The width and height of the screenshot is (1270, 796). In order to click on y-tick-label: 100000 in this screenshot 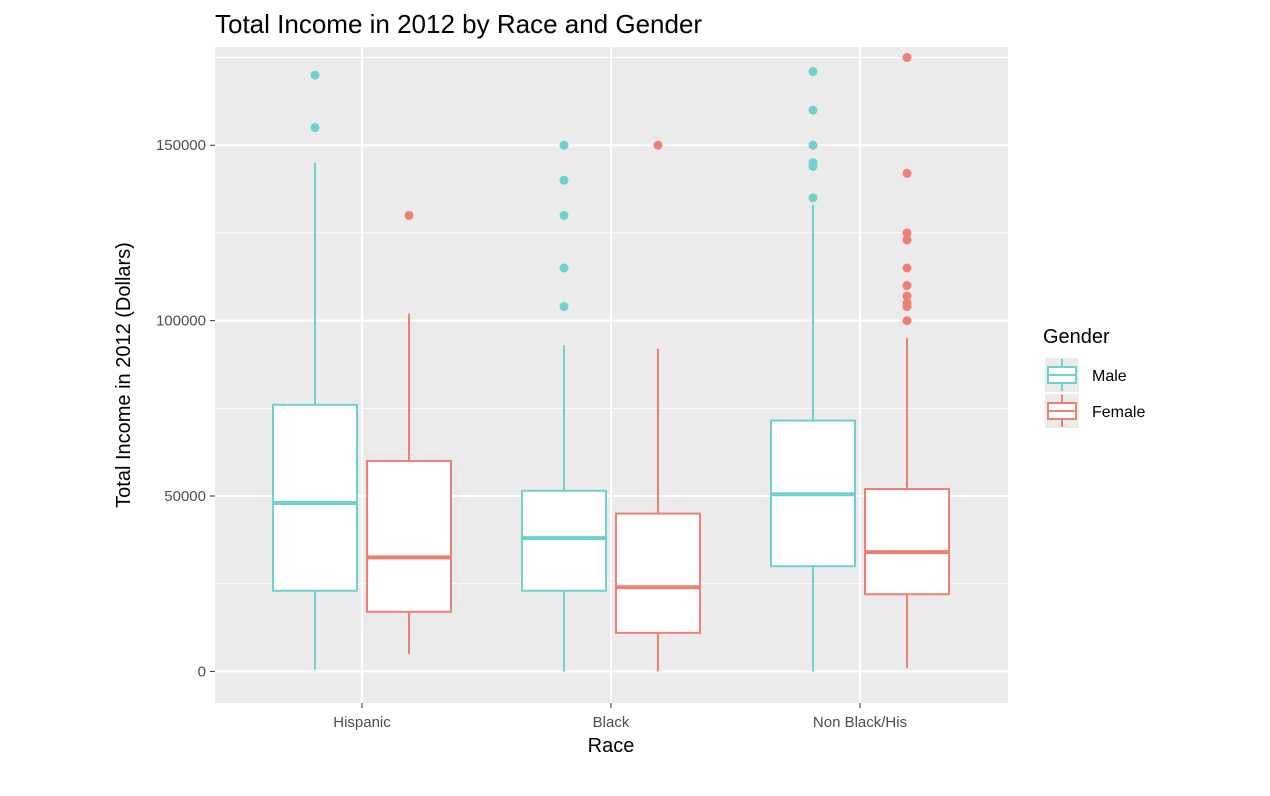, I will do `click(181, 321)`.